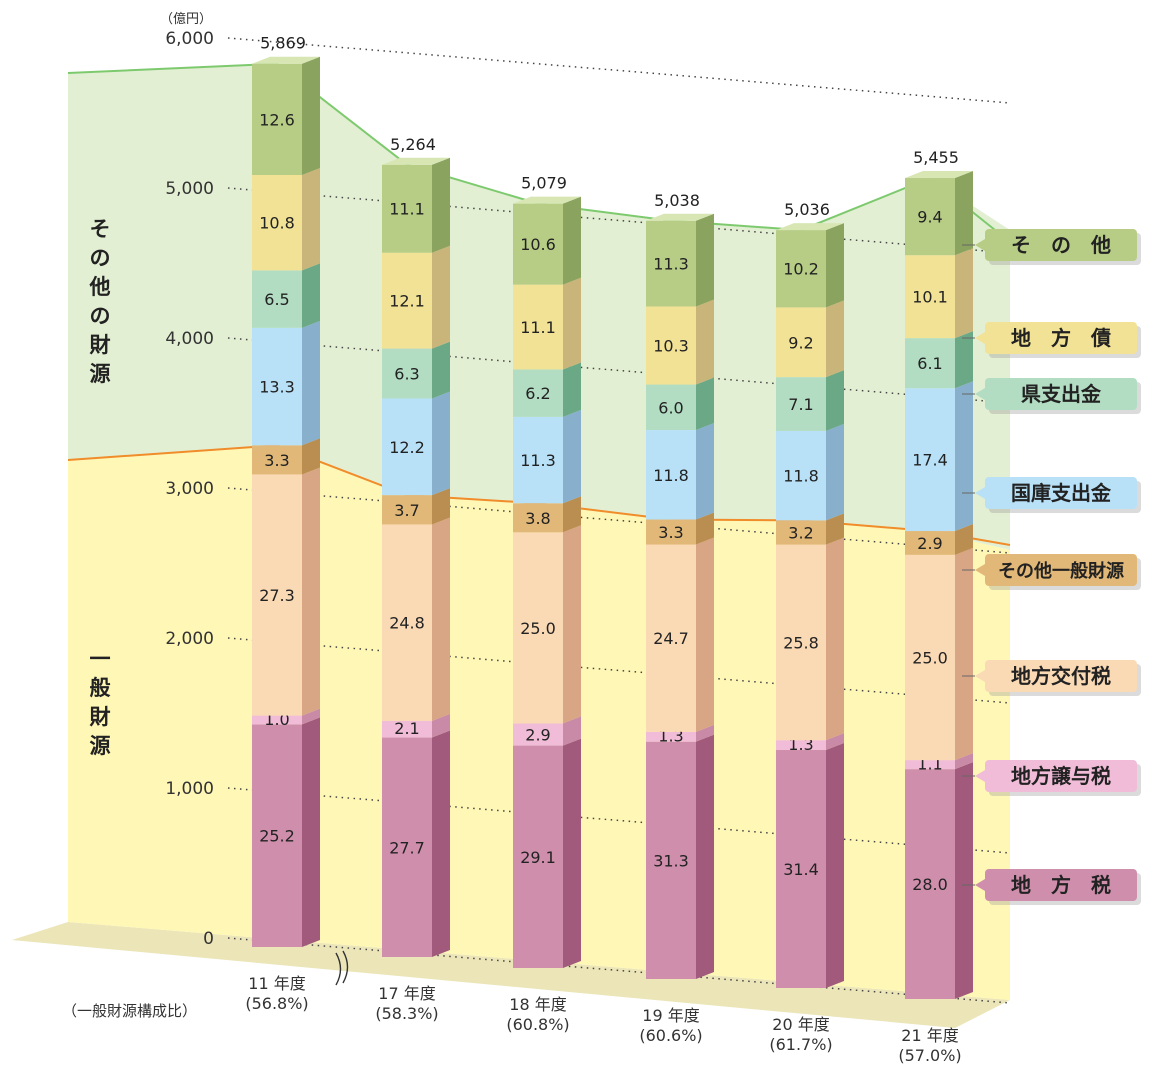 The image size is (1166, 1077). I want to click on category-label: 17 年度, so click(406, 993).